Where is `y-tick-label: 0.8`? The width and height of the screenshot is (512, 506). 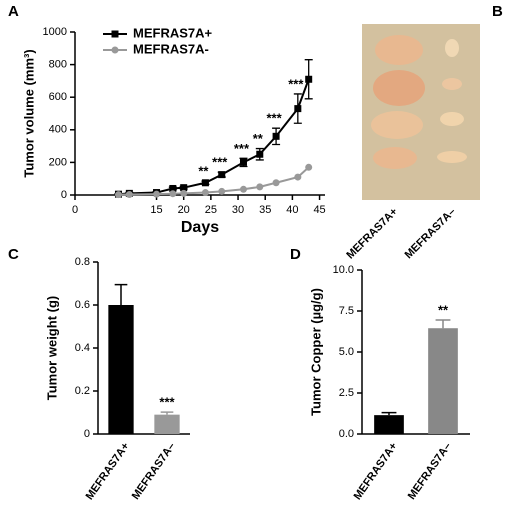
y-tick-label: 0.8 is located at coordinates (82, 262).